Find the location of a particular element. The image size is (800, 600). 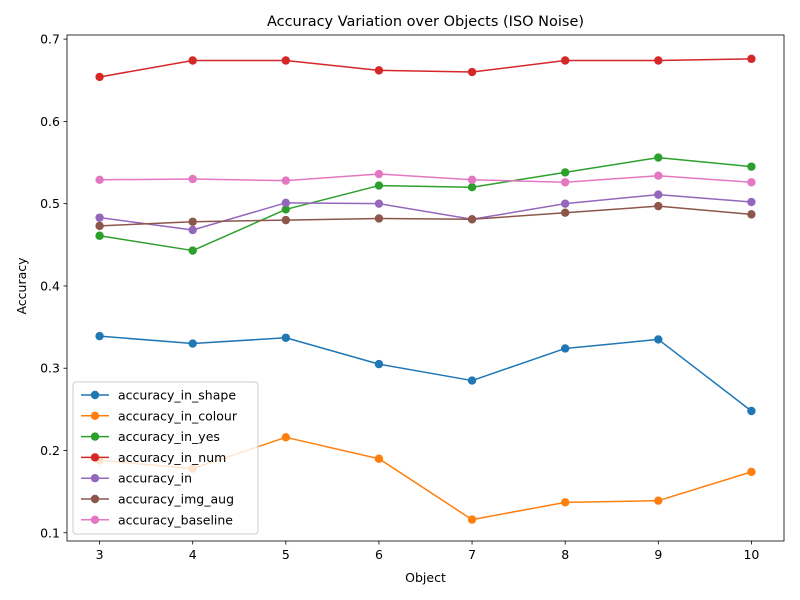

legend-item: accuracy_in_num is located at coordinates (153, 457).